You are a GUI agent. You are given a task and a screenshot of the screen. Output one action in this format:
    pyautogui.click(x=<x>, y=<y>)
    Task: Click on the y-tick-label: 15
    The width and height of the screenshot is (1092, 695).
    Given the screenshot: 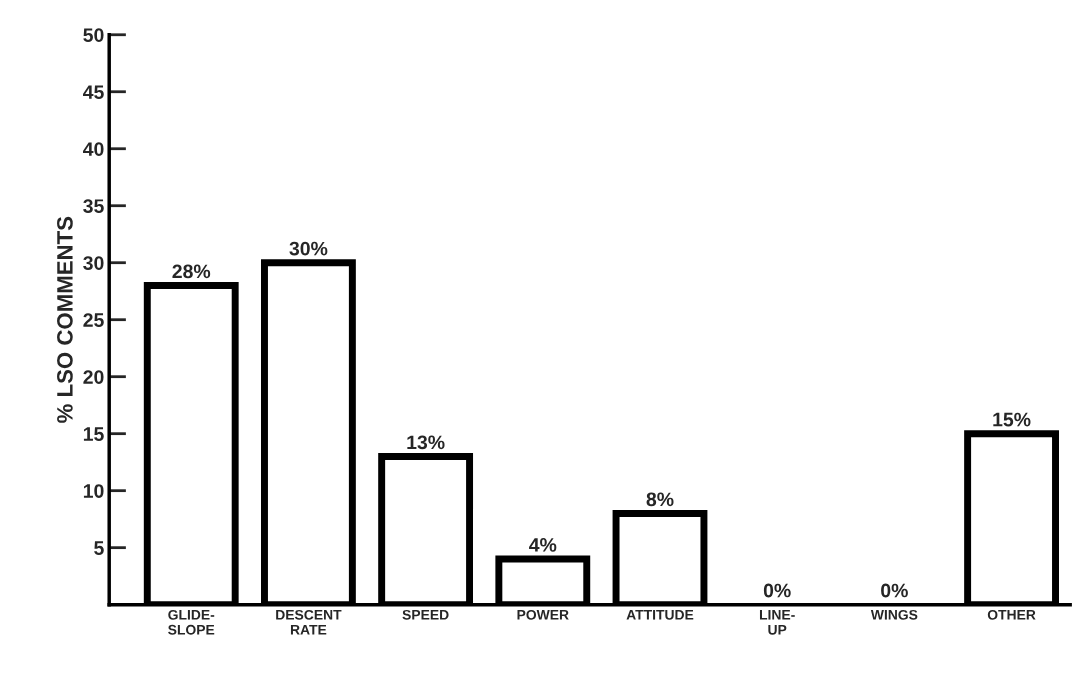 What is the action you would take?
    pyautogui.click(x=93, y=434)
    